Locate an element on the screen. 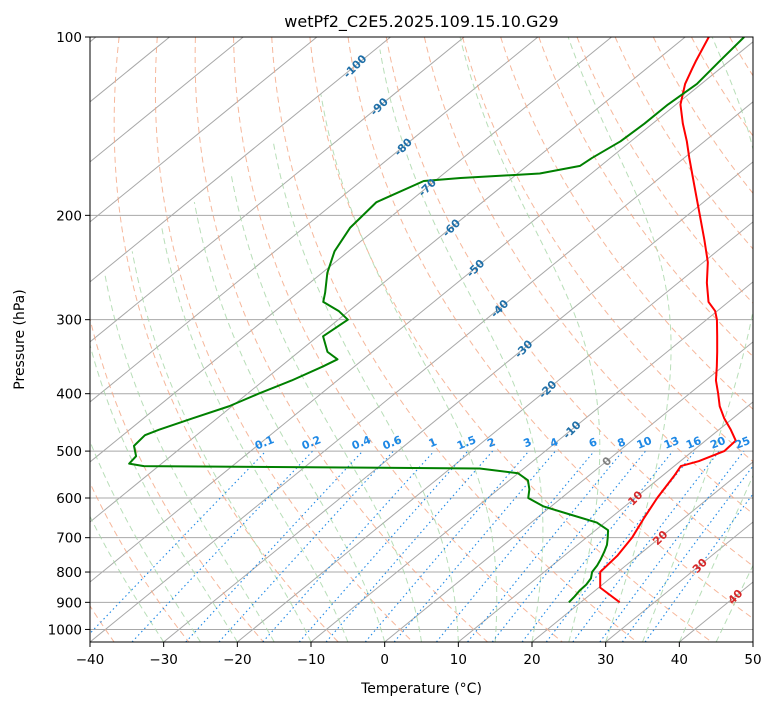  x-tick-label: 20 is located at coordinates (531, 660).